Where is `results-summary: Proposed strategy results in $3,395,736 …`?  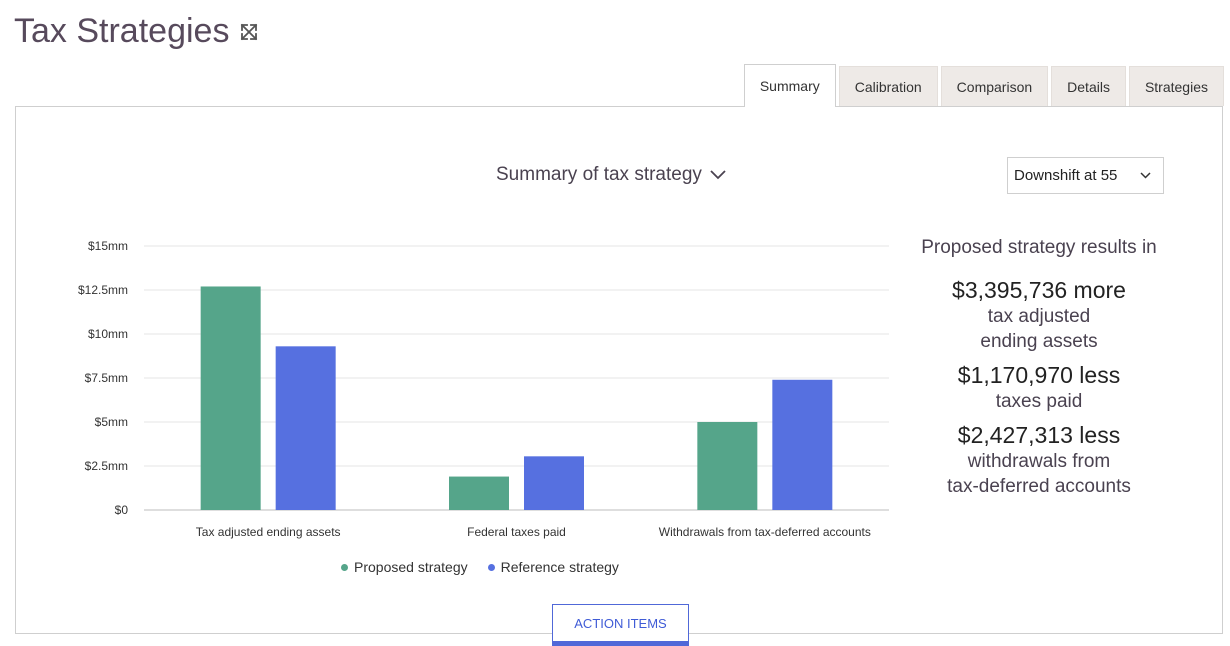 results-summary: Proposed strategy results in $3,395,736 … is located at coordinates (1039, 372).